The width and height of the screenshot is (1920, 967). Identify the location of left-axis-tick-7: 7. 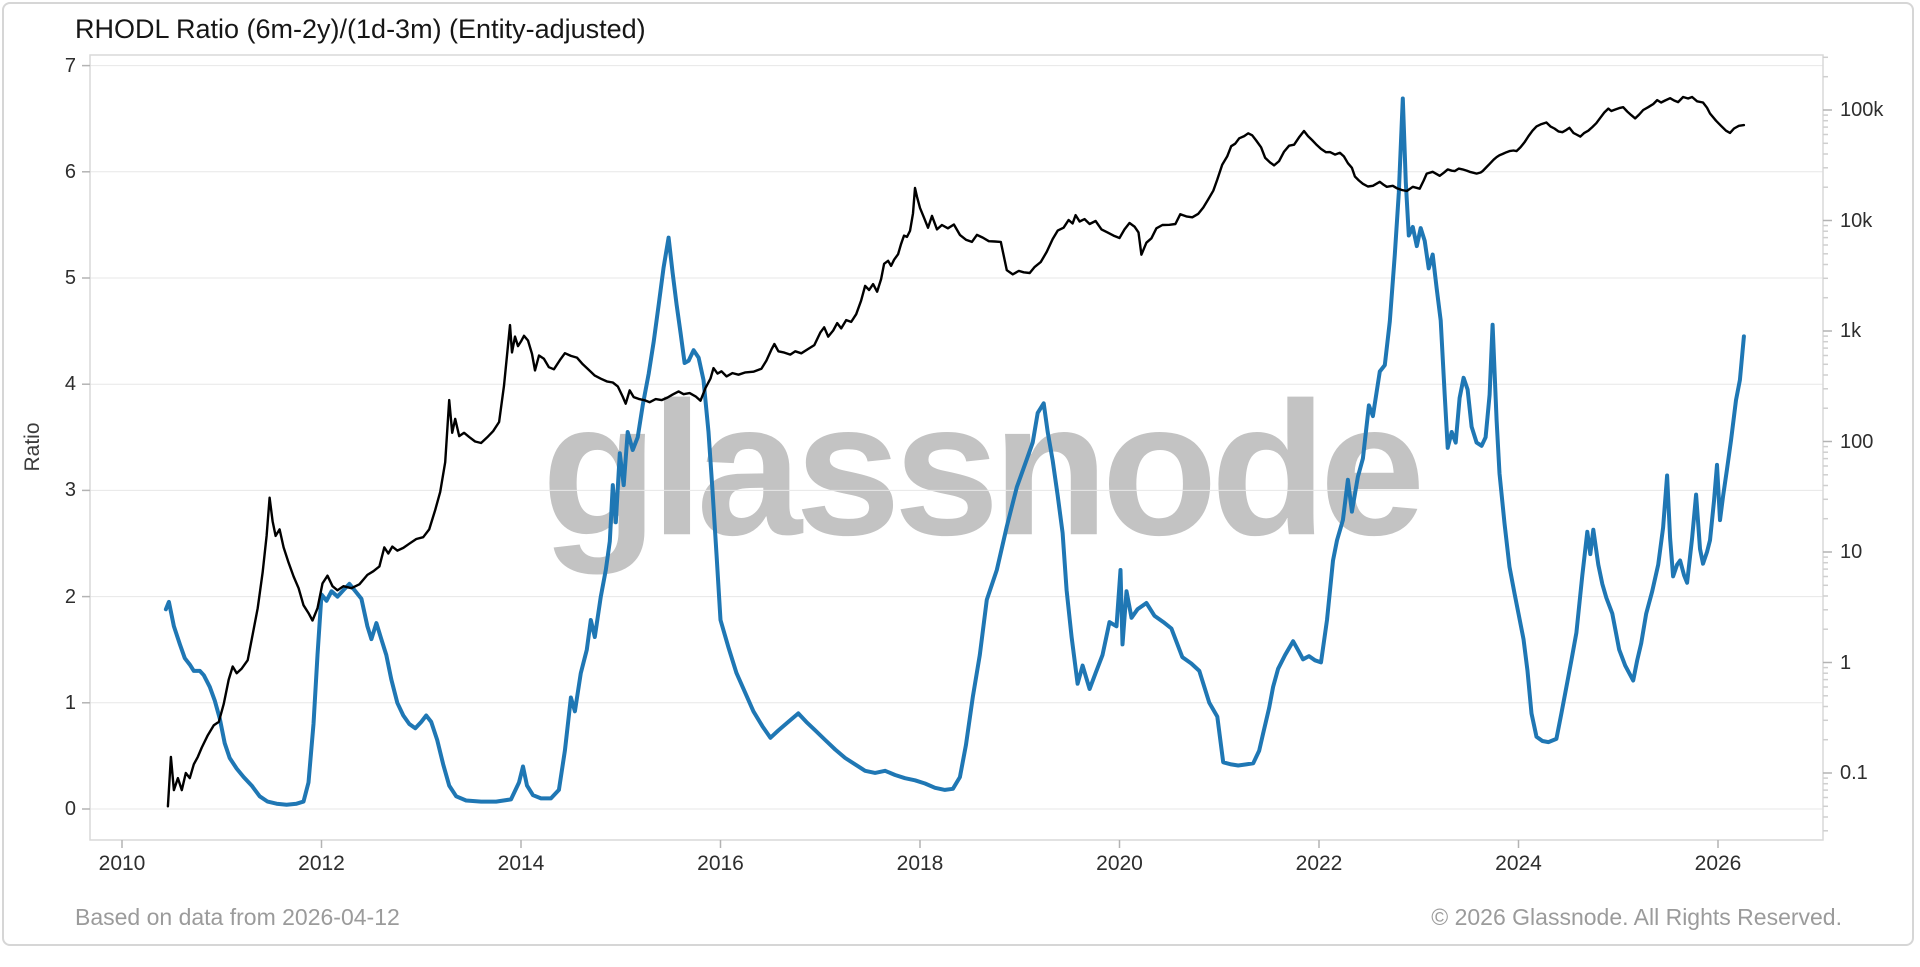
(70, 65).